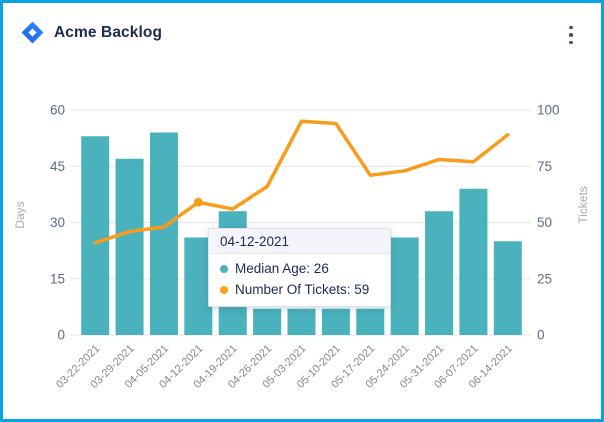  I want to click on tooltip-body: Median Age: 26 Number Of Tickets: 59, so click(299, 280).